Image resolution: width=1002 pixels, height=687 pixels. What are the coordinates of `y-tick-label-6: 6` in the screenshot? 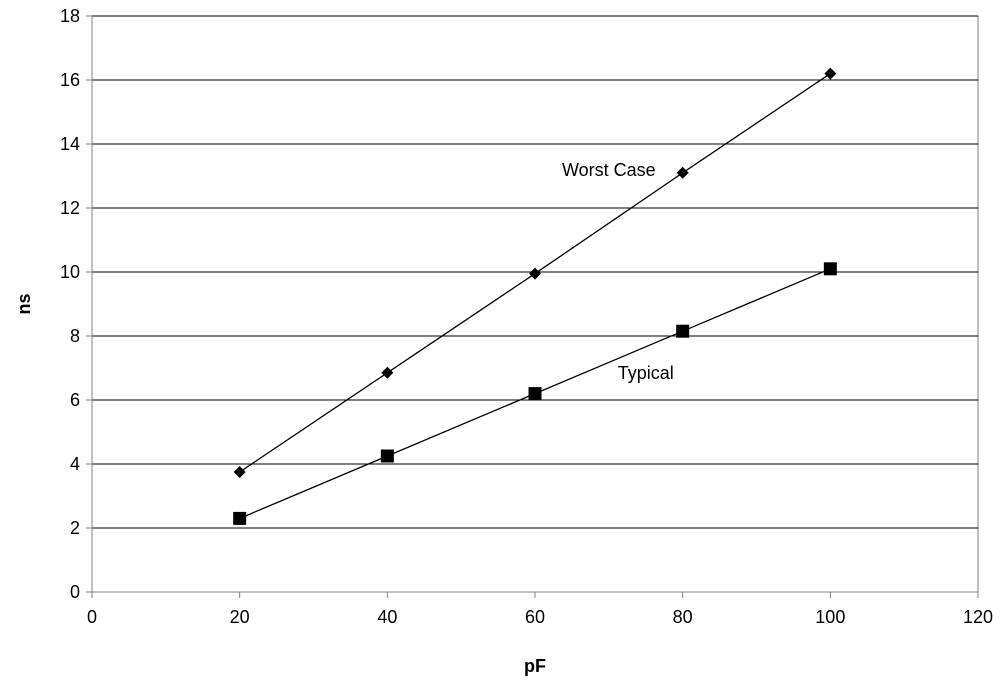 It's located at (75, 400).